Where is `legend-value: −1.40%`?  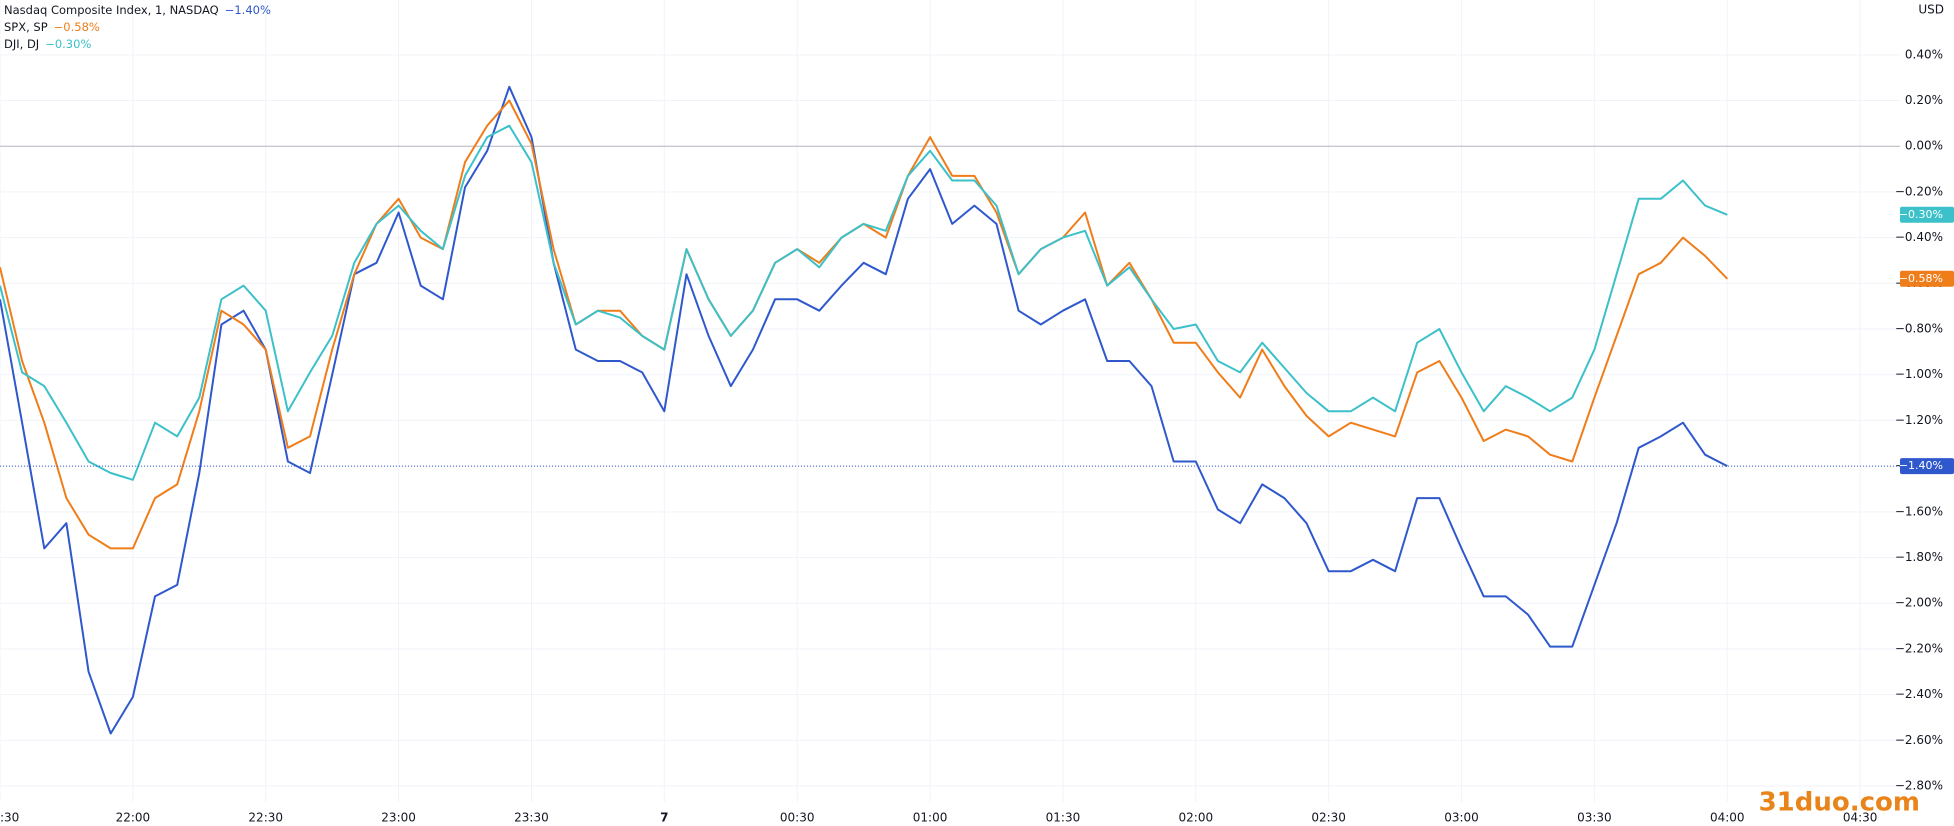 legend-value: −1.40% is located at coordinates (248, 10).